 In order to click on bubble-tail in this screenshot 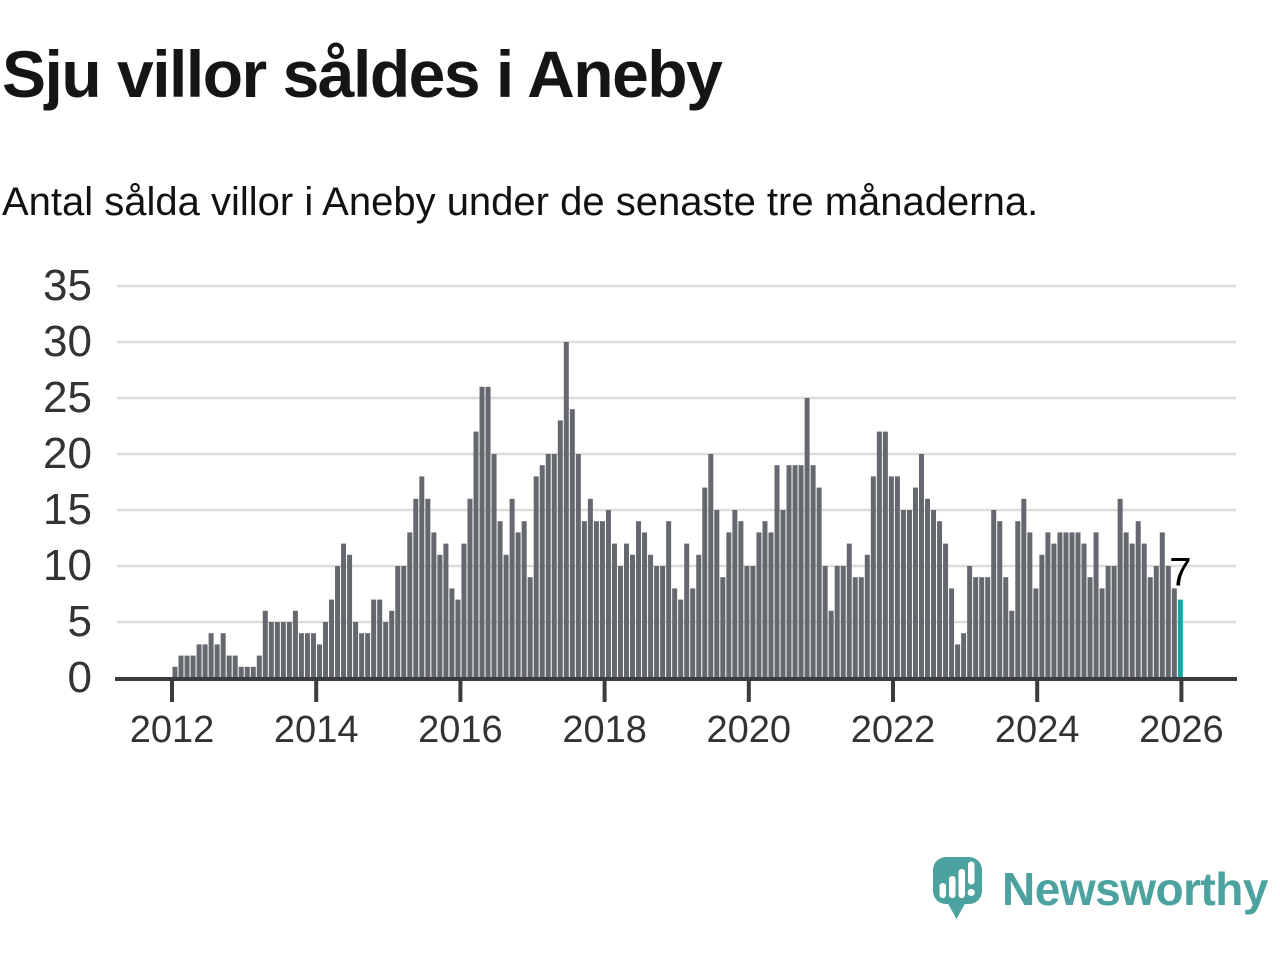, I will do `click(957, 909)`.